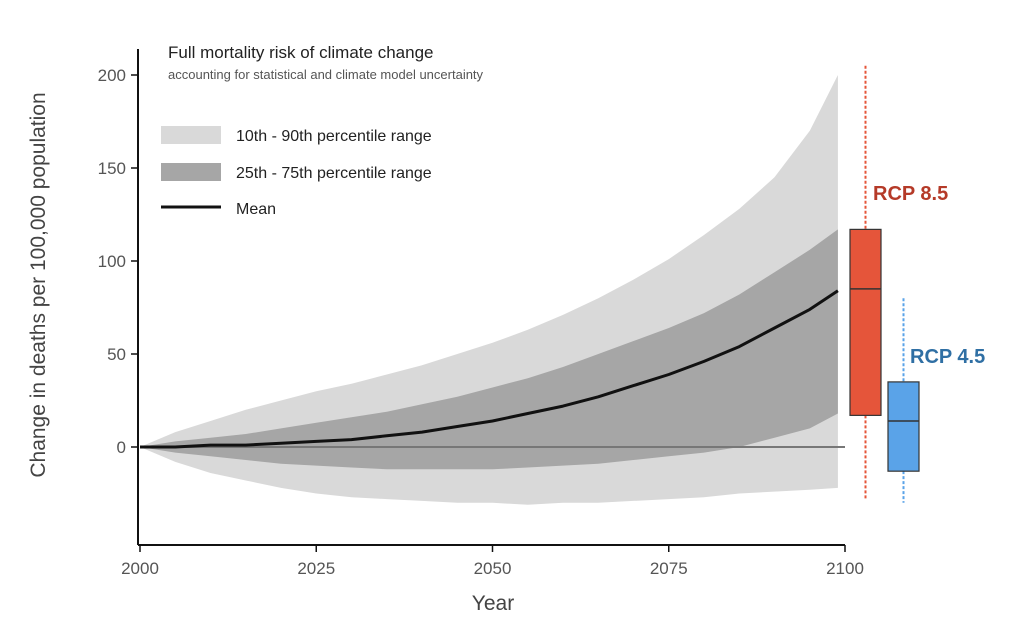 The height and width of the screenshot is (633, 1024). What do you see at coordinates (334, 136) in the screenshot?
I see `legend-label-outer: 10th - 90th percentile range` at bounding box center [334, 136].